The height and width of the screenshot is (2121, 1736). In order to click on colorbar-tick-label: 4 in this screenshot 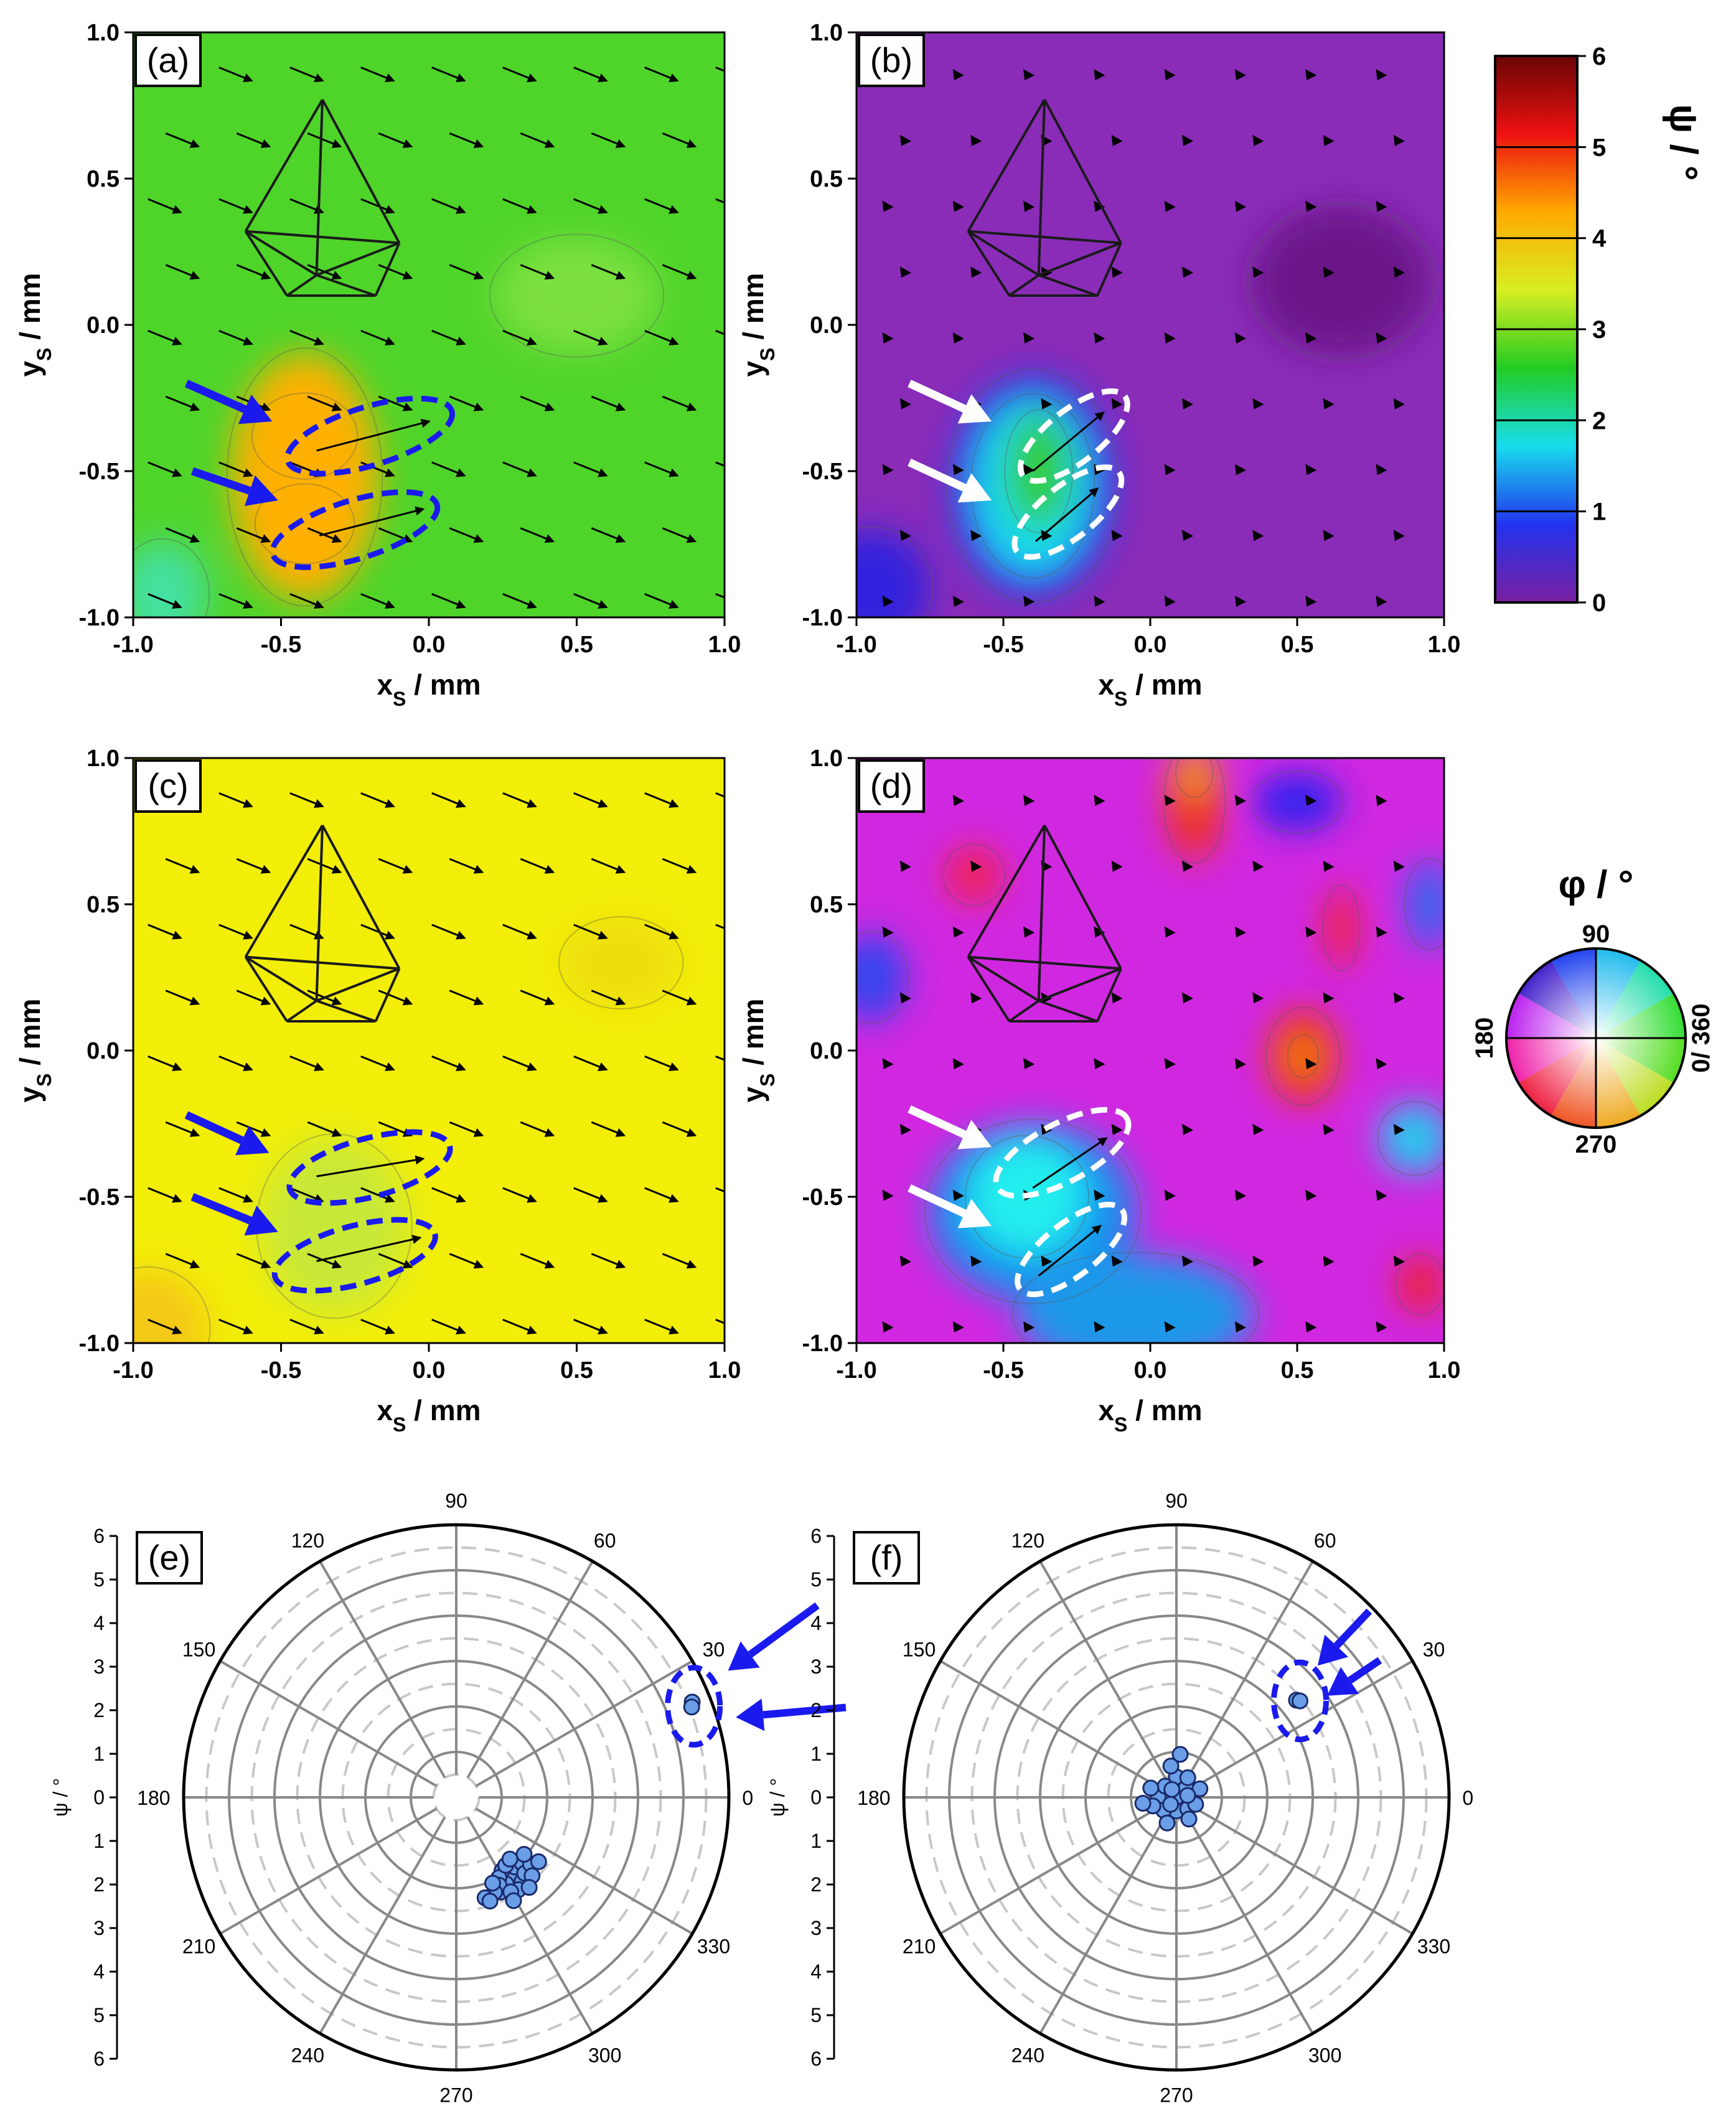, I will do `click(1599, 239)`.